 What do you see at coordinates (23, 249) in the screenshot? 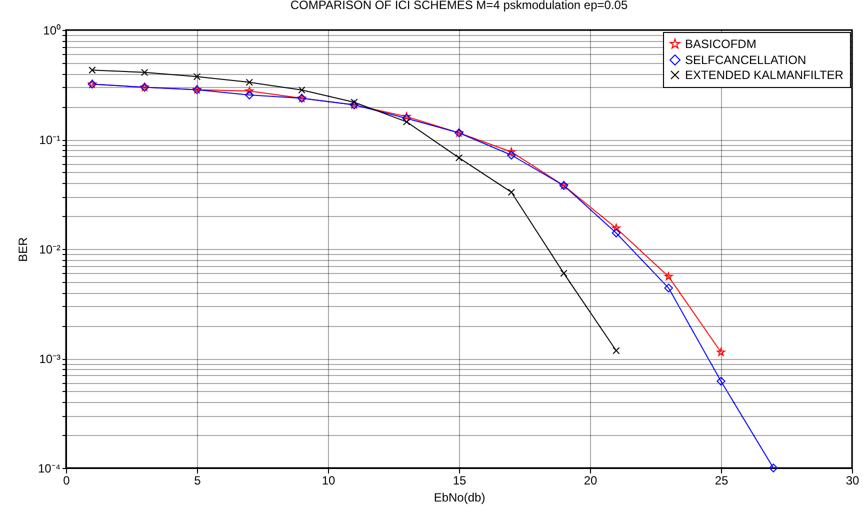
I see `y-axis-title: BER` at bounding box center [23, 249].